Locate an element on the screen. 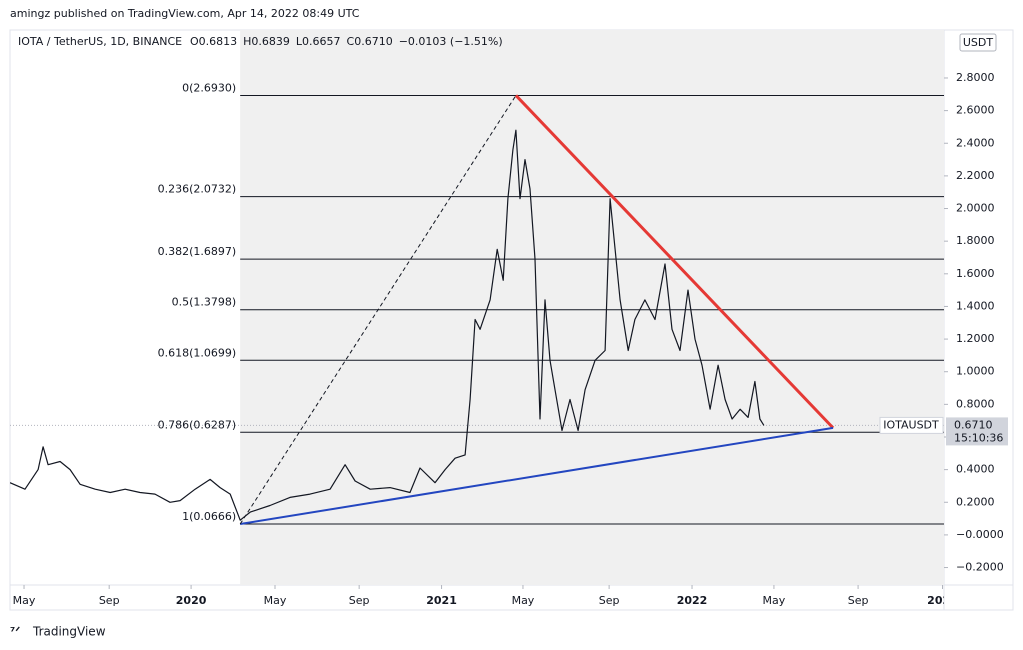  price-tag is located at coordinates (977, 431).